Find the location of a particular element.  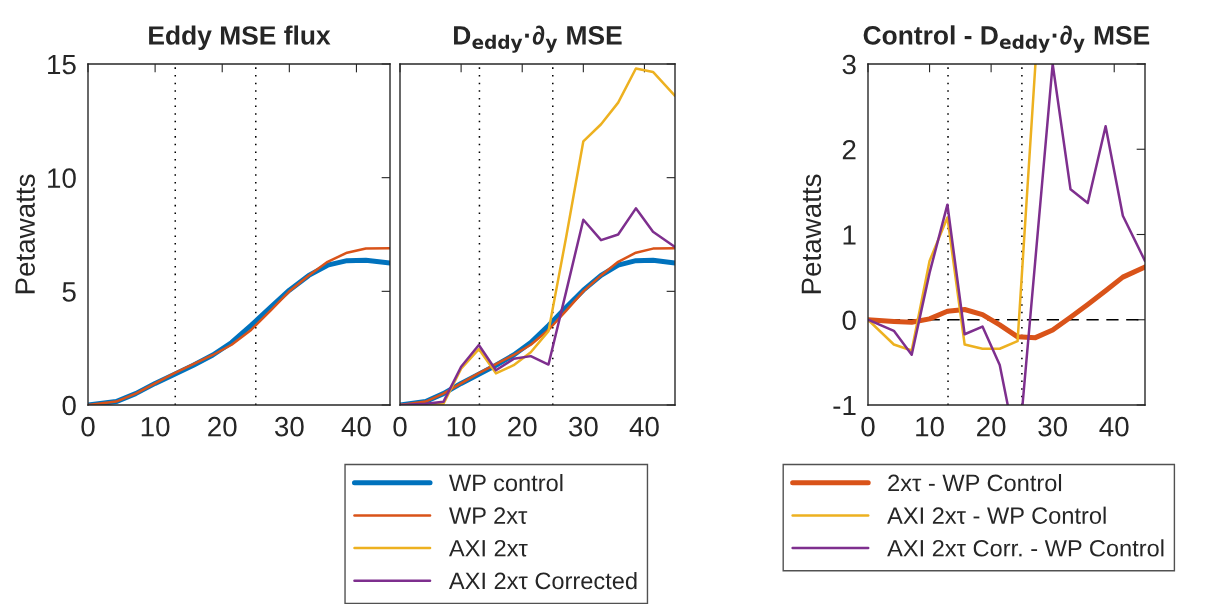

chart-title: Control - D$_{eddy}$·∂$_{y}$ MSE is located at coordinates (1006, 39).